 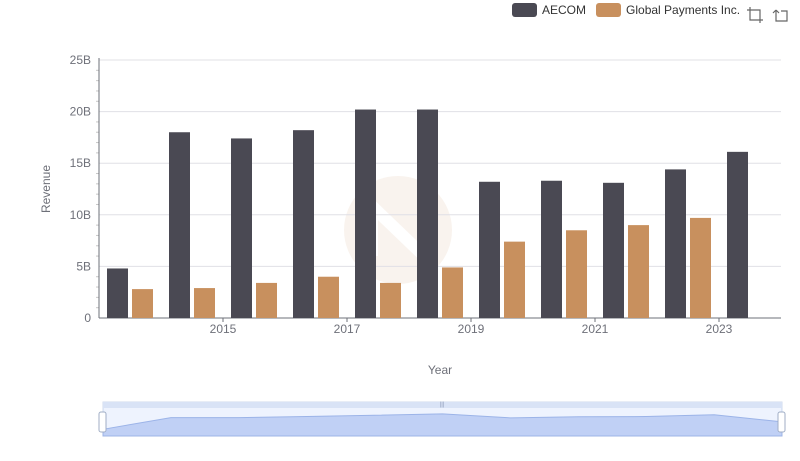 What do you see at coordinates (85, 189) in the screenshot?
I see `y-axis: 0 5B 10B 15B 20B 25B` at bounding box center [85, 189].